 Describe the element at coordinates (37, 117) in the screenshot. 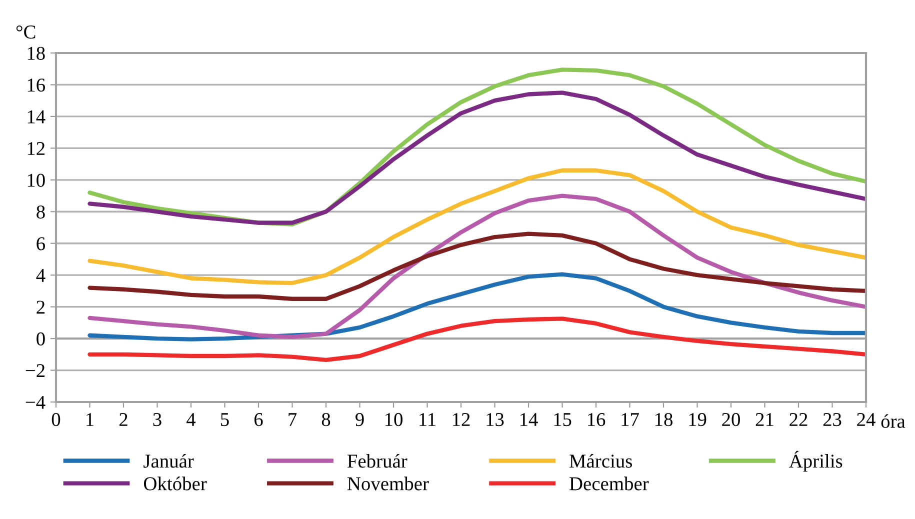

I see `y-tick-label: 14` at that location.